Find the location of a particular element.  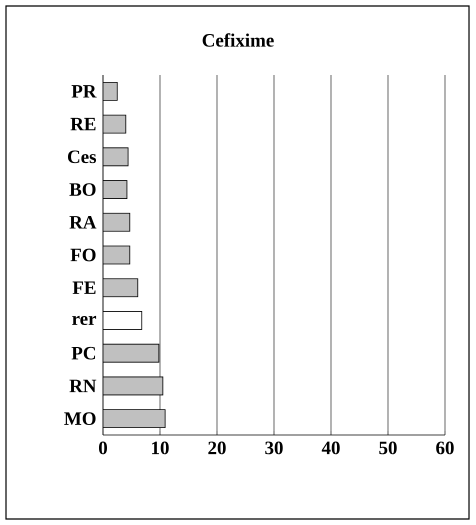

y-tick-label: FE is located at coordinates (84, 288).